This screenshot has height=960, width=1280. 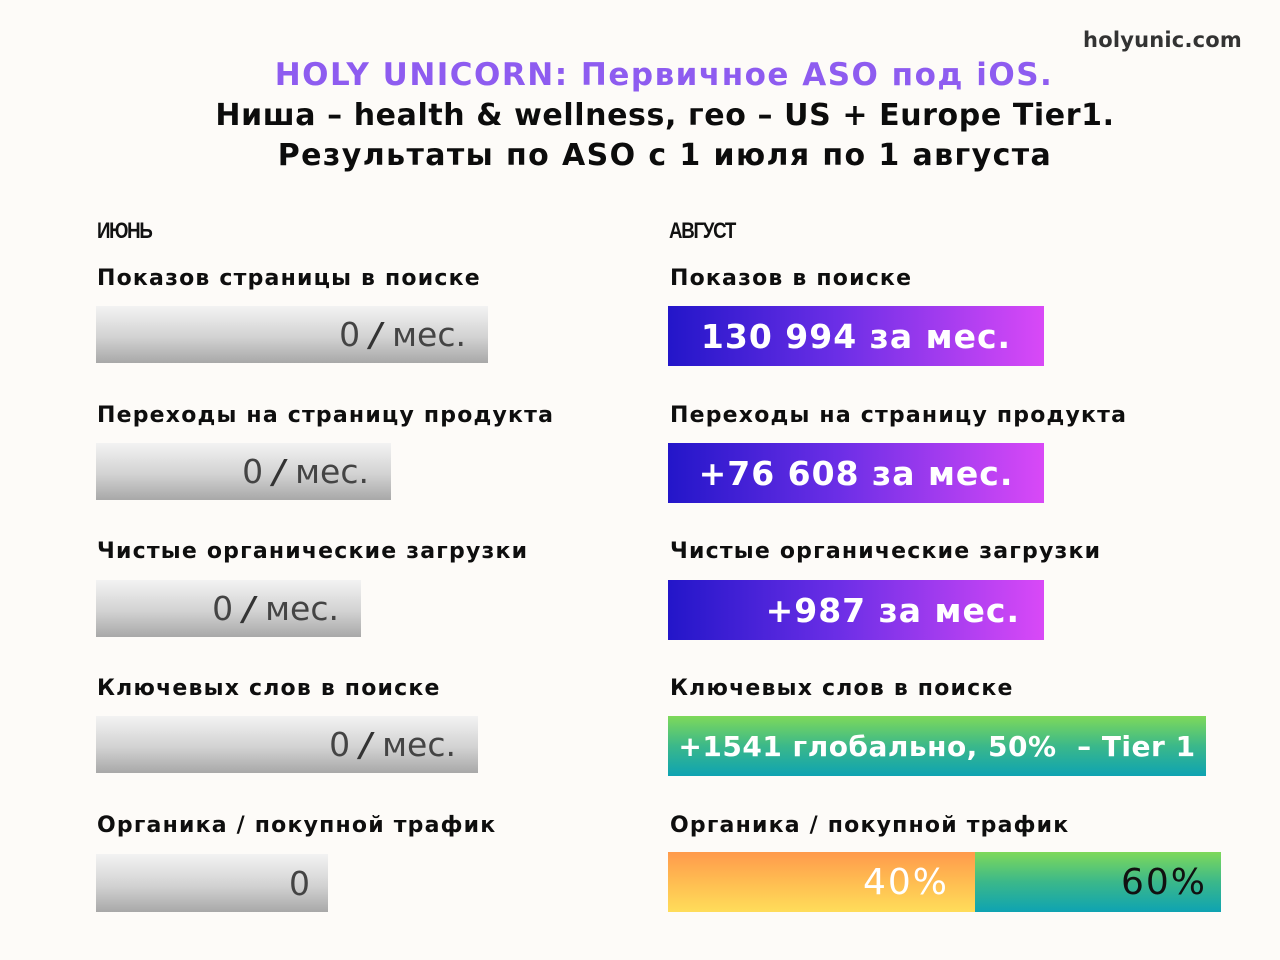 What do you see at coordinates (125, 230) in the screenshot?
I see `june-heading: ИЮНЬ` at bounding box center [125, 230].